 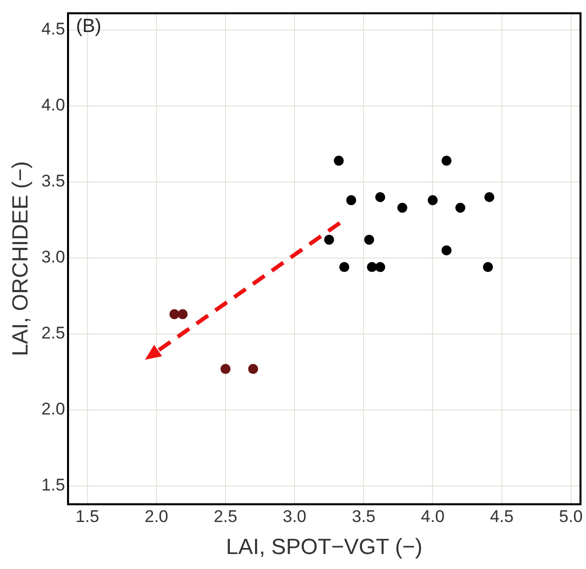 What do you see at coordinates (53, 333) in the screenshot?
I see `y-tick-label: 2.5` at bounding box center [53, 333].